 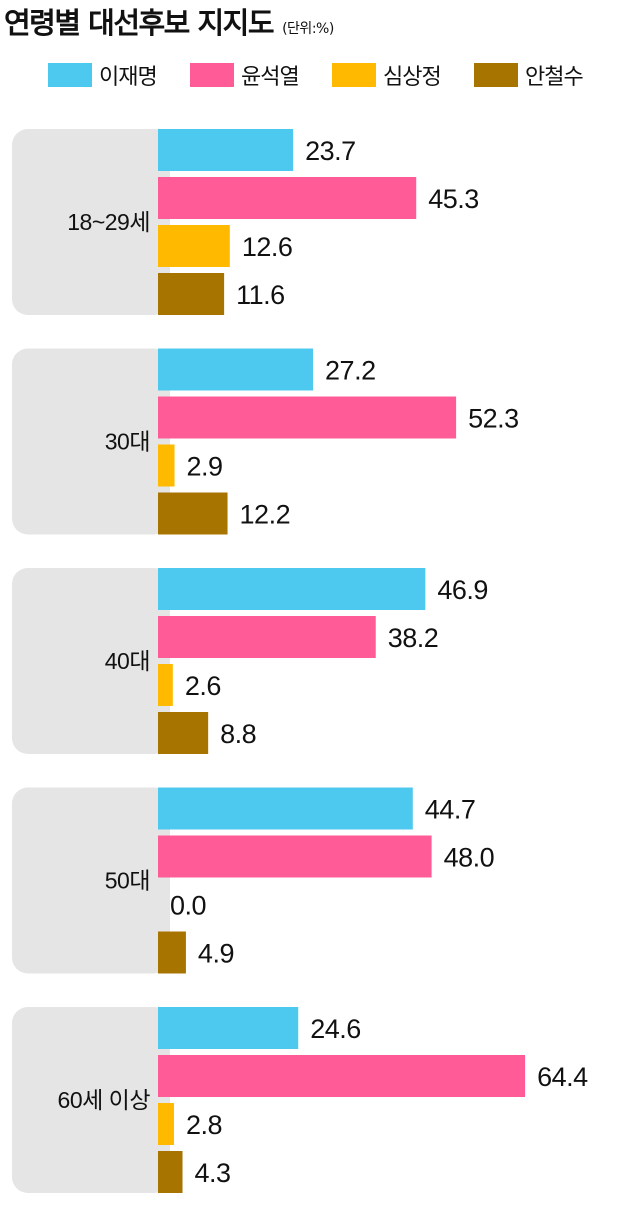 What do you see at coordinates (413, 638) in the screenshot?
I see `data-label: 38.2` at bounding box center [413, 638].